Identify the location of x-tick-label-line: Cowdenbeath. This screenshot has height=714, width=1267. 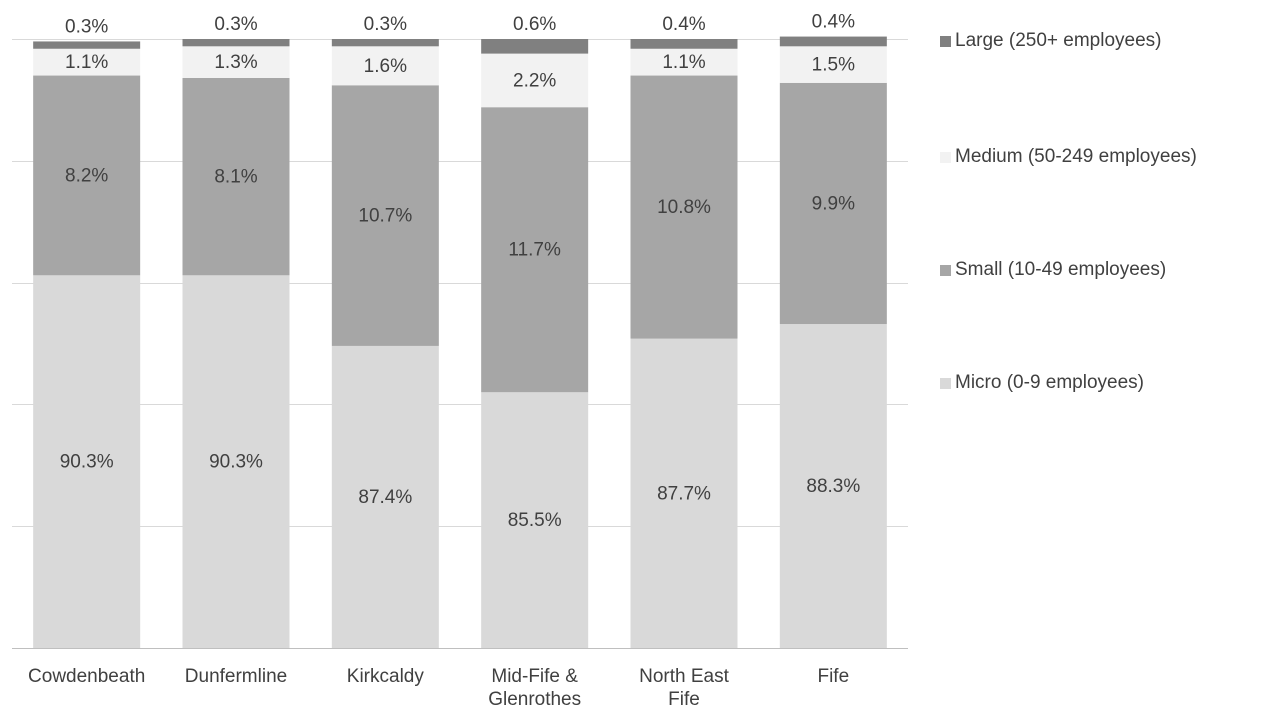
(86, 676).